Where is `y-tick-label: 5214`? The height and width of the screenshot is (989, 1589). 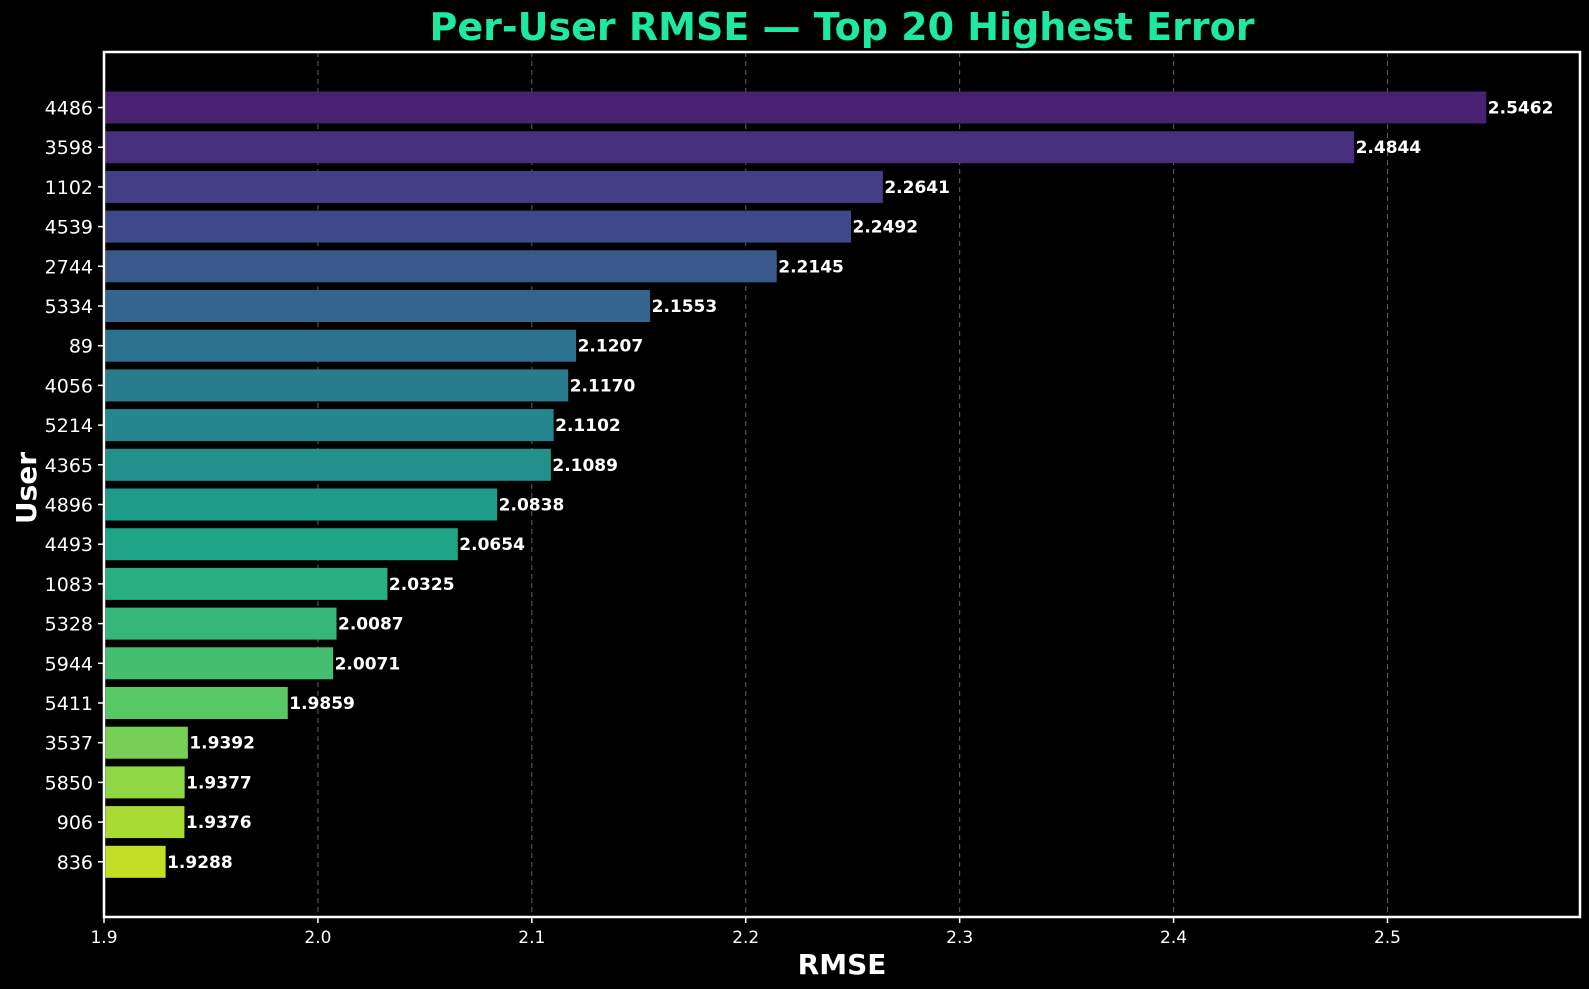 y-tick-label: 5214 is located at coordinates (69, 426).